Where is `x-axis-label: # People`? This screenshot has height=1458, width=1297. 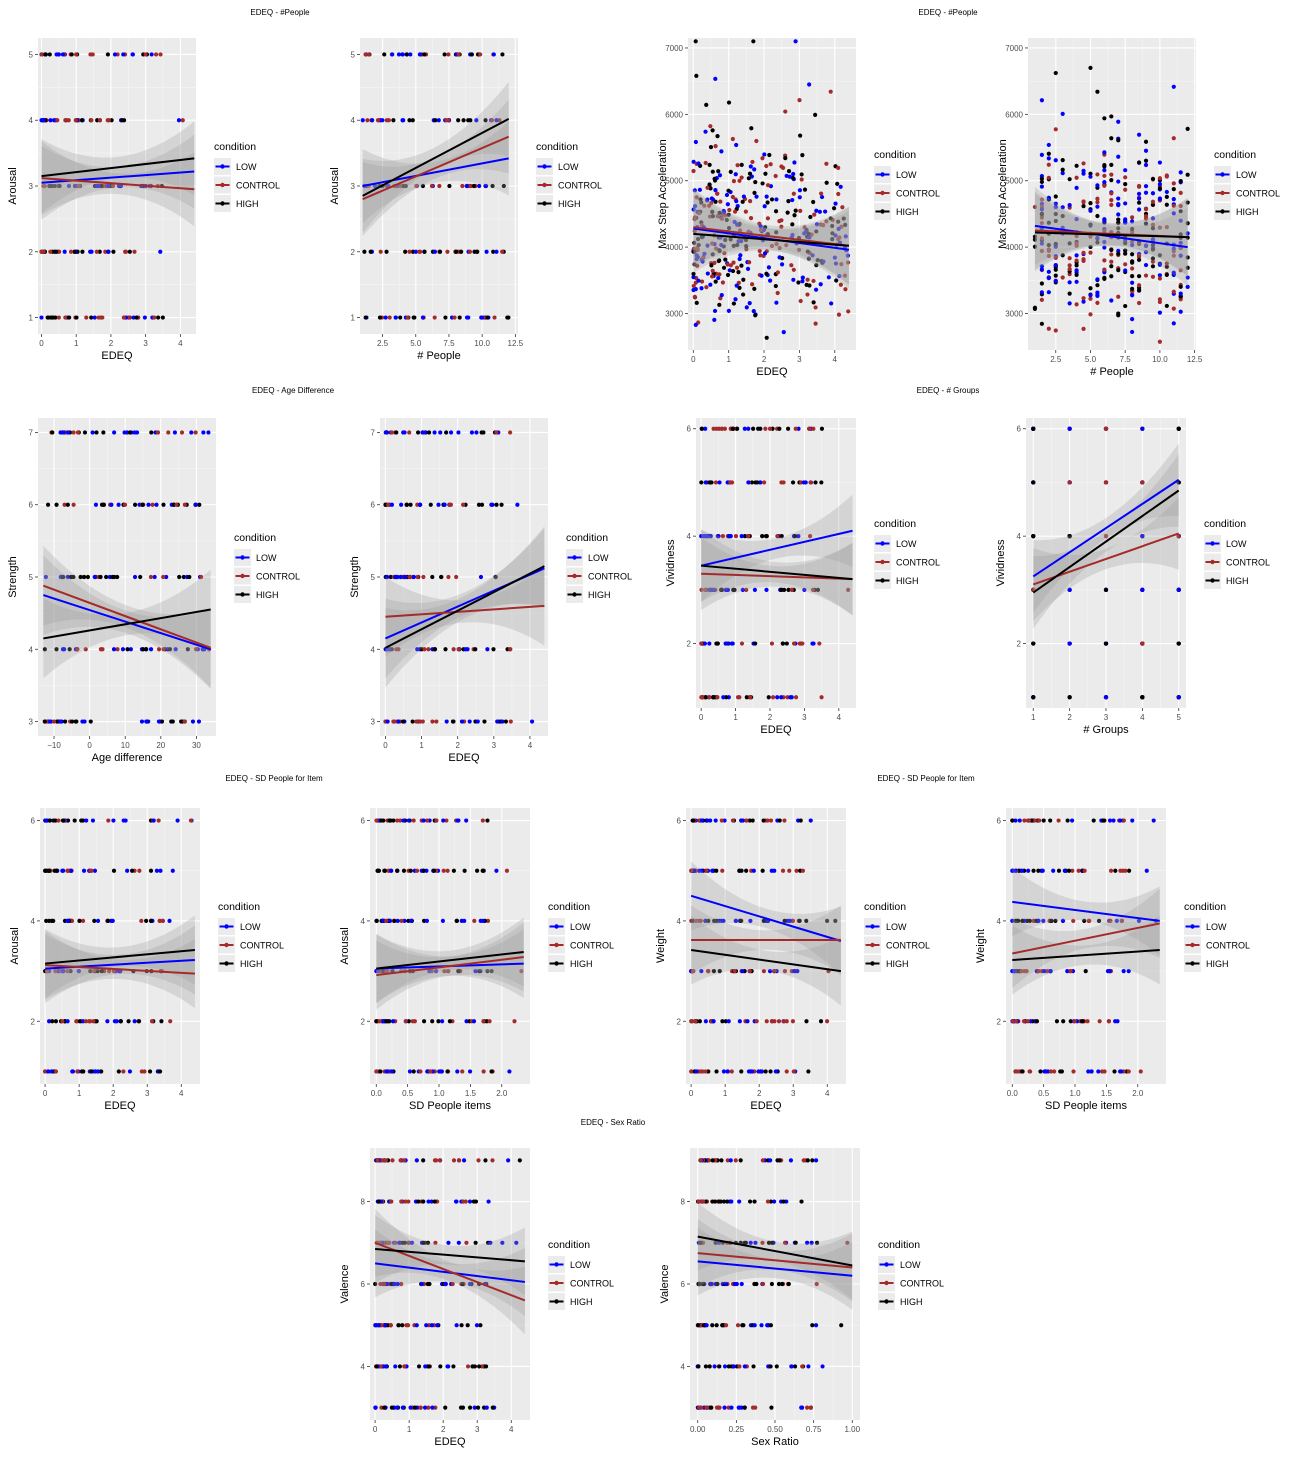
x-axis-label: # People is located at coordinates (438, 356).